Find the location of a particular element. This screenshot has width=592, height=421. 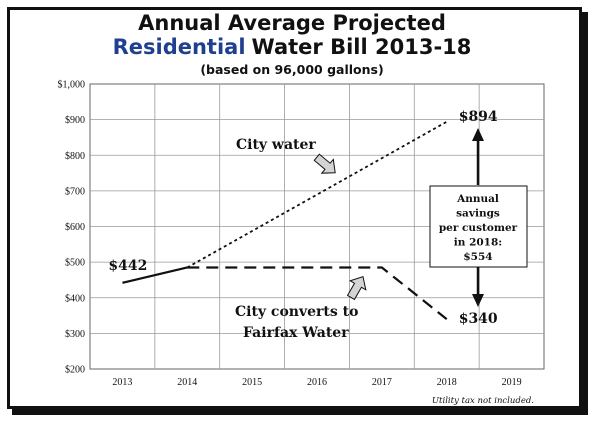

converts-label-line2: Fairfax Water is located at coordinates (296, 333).